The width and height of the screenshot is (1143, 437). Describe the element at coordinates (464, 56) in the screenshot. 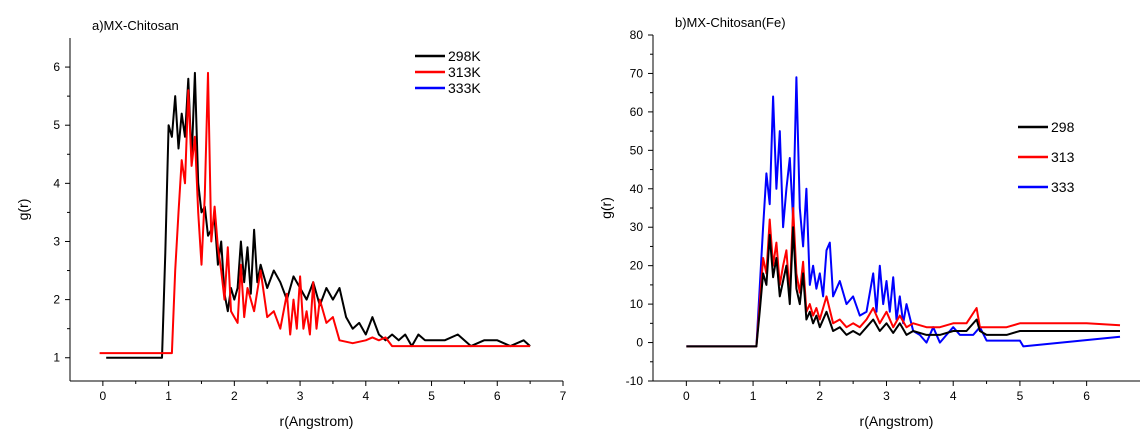

I see `legend-label-298k: 298K` at that location.